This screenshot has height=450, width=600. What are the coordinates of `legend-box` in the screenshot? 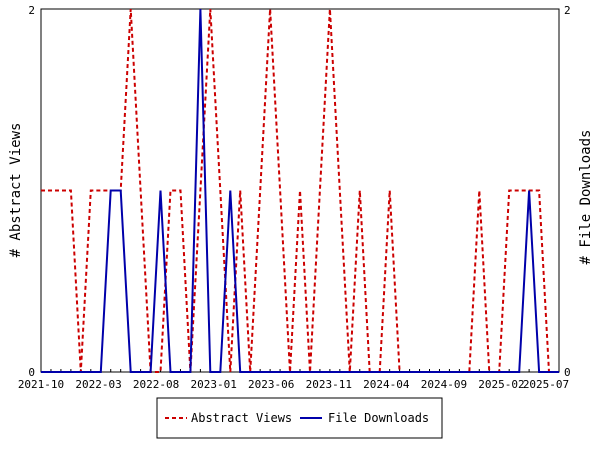 It's located at (299, 418).